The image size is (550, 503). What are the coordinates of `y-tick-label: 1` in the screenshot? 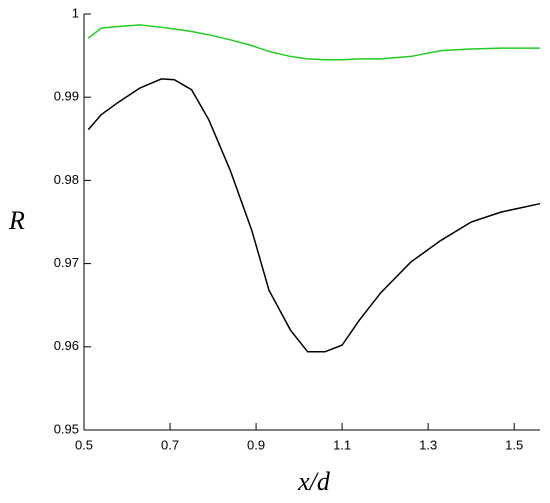 It's located at (75, 12).